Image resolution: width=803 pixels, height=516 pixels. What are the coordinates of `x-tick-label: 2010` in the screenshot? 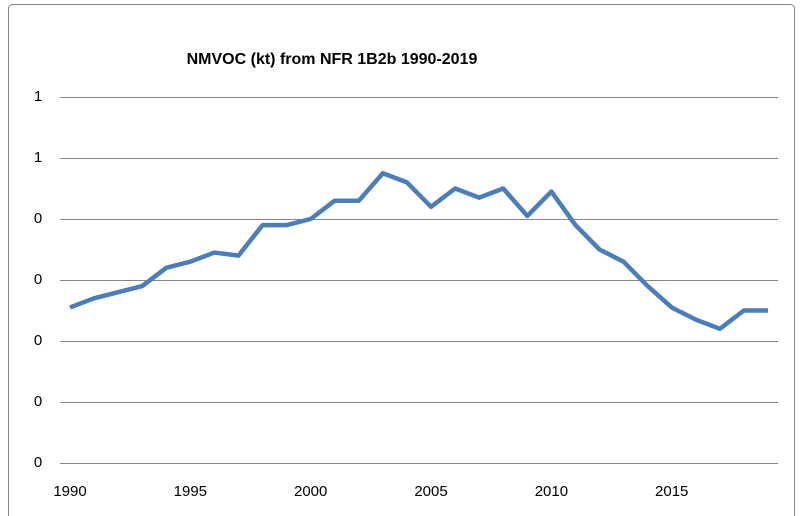 It's located at (551, 491).